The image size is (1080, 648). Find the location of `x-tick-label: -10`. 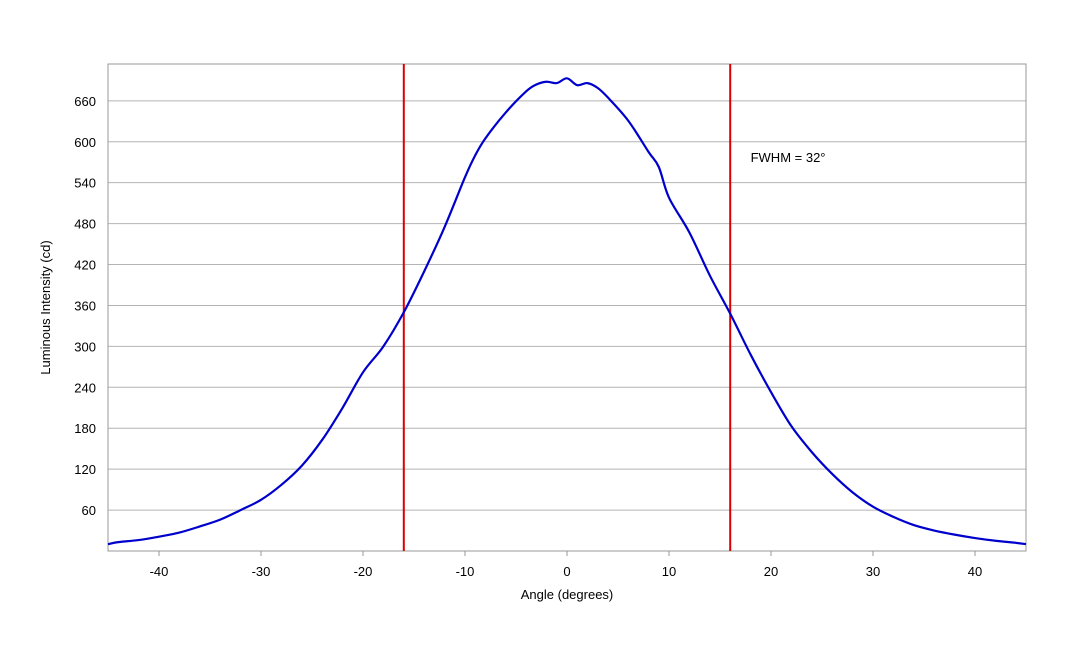

x-tick-label: -10 is located at coordinates (465, 571).